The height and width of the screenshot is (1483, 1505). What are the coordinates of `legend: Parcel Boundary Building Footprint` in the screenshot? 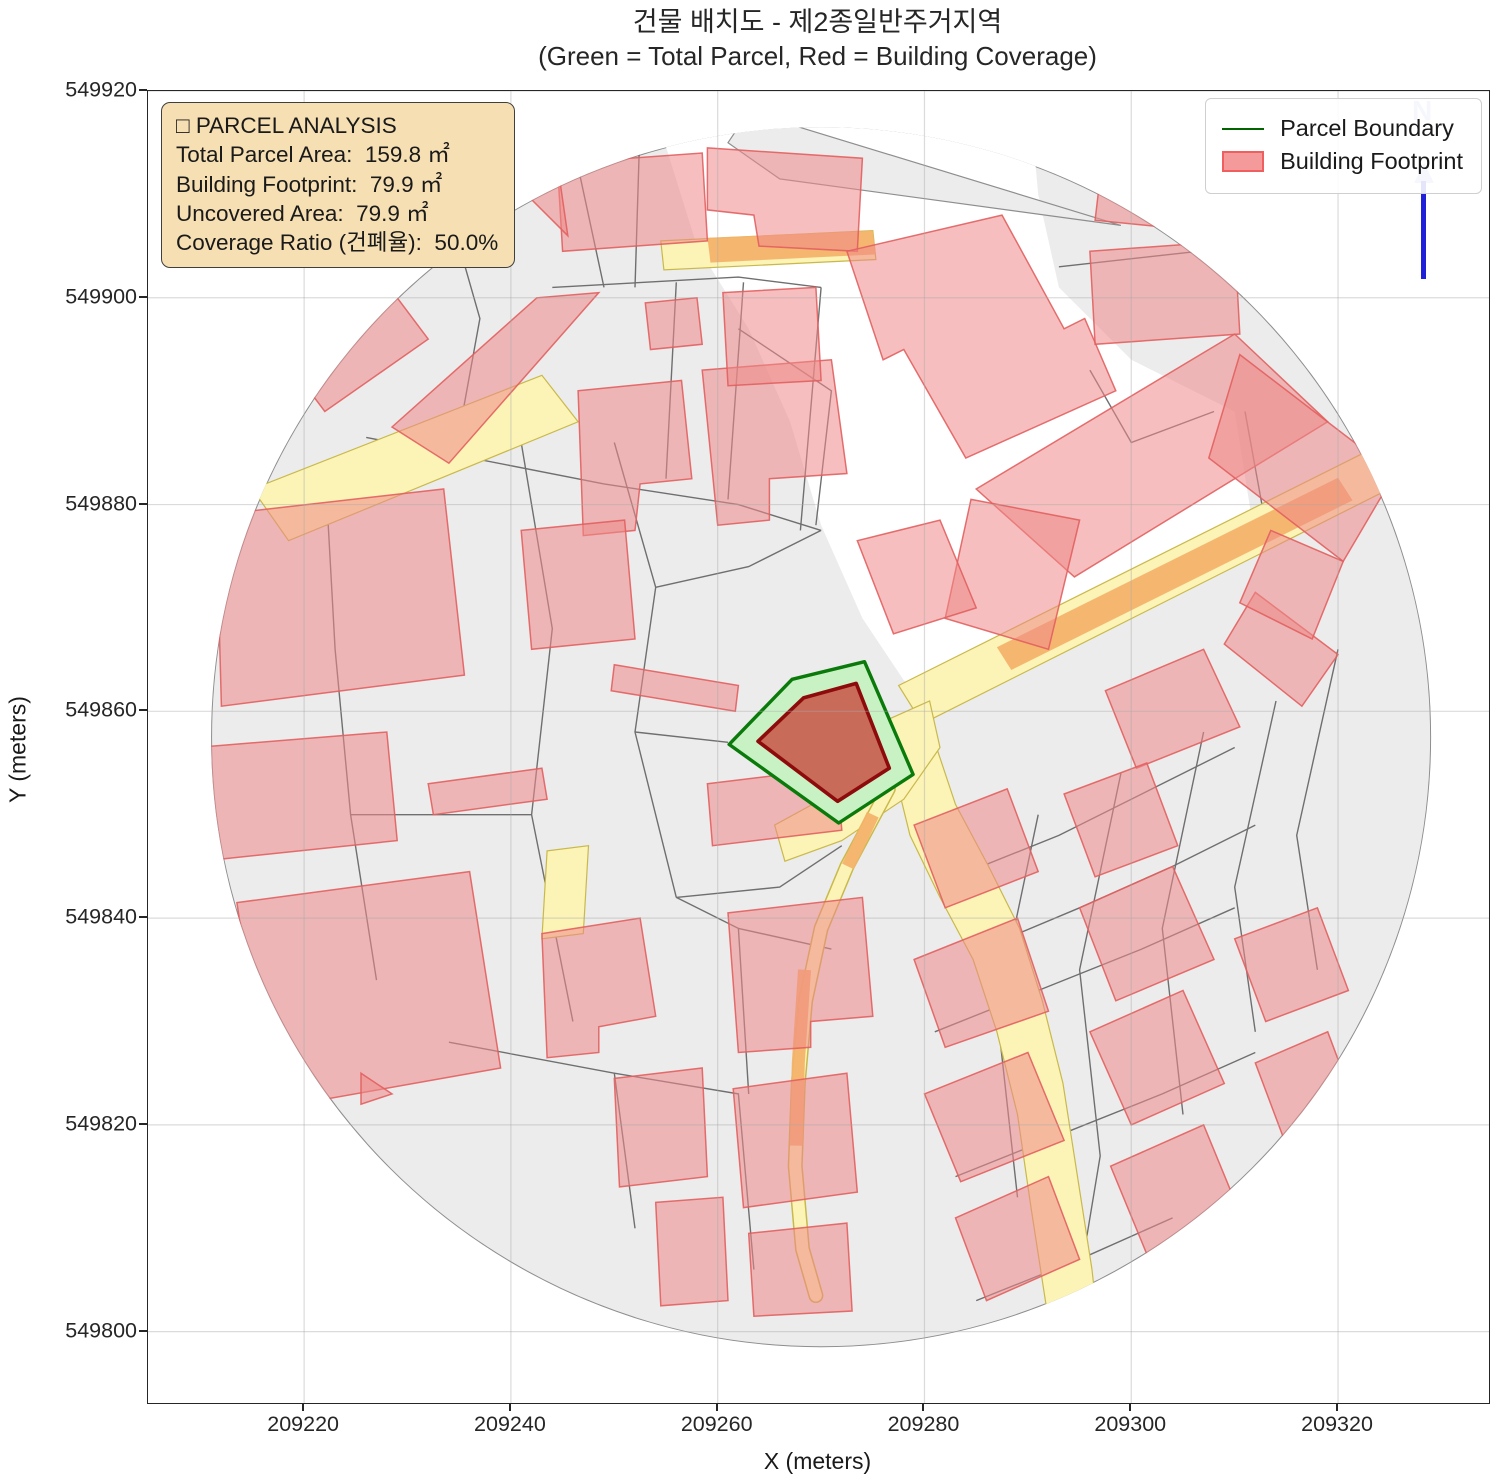 It's located at (1343, 146).